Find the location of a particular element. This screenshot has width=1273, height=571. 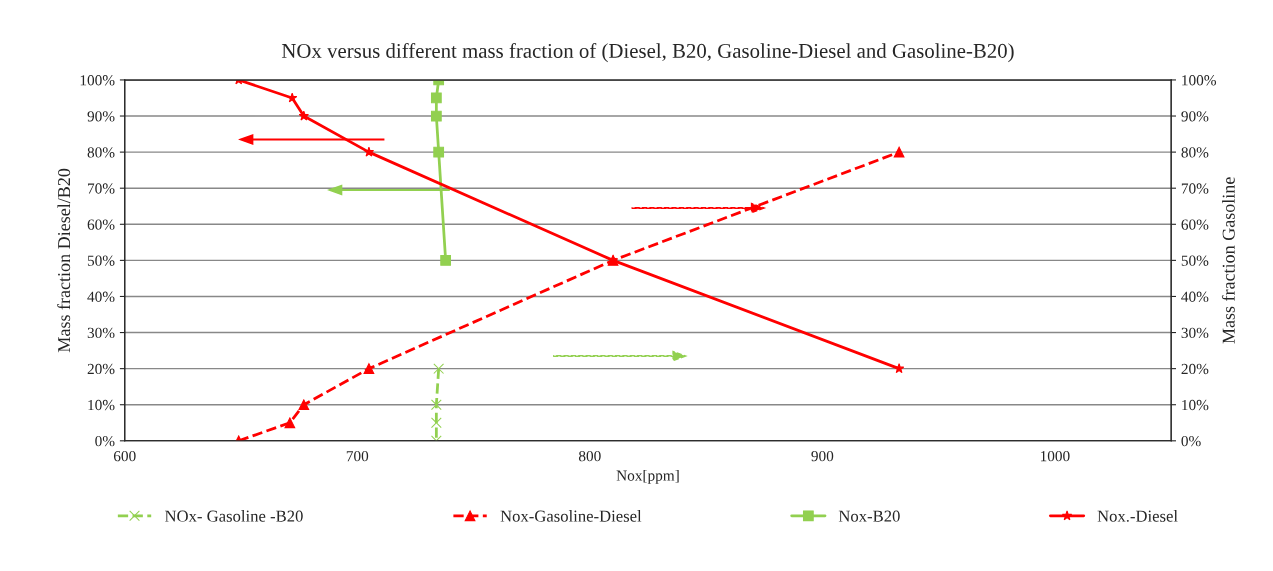

x-tick-label: 1000 is located at coordinates (1055, 456).